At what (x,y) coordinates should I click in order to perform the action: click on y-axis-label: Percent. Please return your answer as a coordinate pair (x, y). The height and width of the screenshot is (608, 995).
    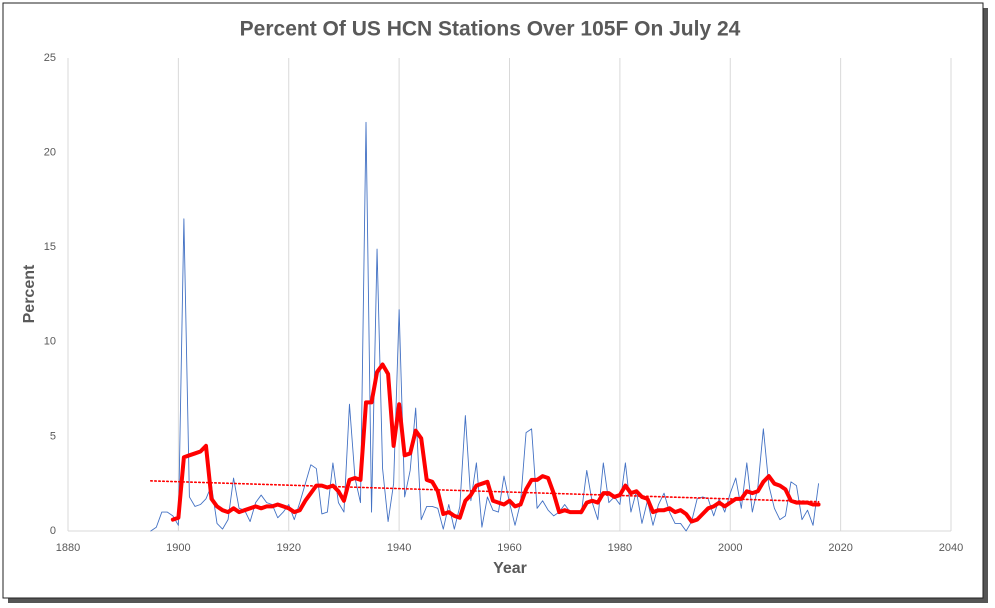
    Looking at the image, I should click on (29, 293).